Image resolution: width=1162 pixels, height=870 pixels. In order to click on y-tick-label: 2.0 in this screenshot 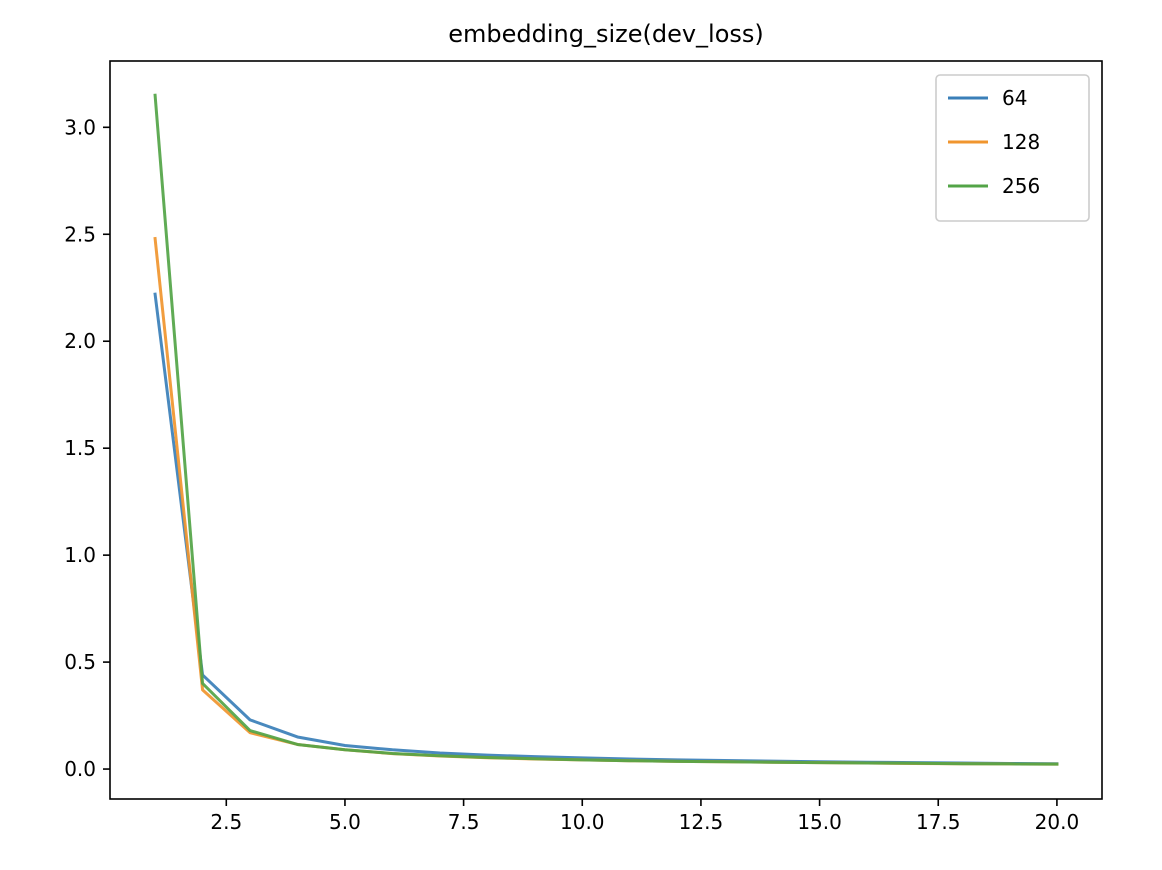, I will do `click(80, 341)`.